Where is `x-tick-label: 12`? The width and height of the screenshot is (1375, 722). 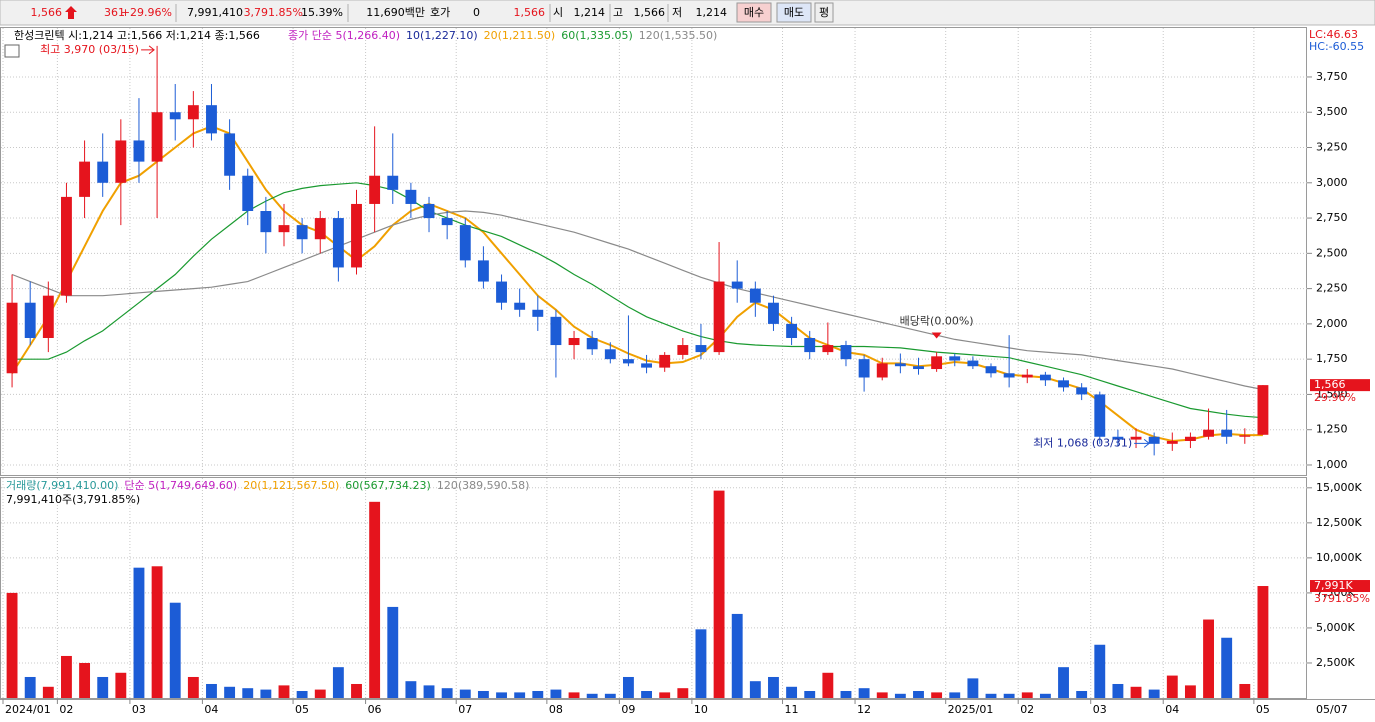
x-tick-label: 12 is located at coordinates (864, 709).